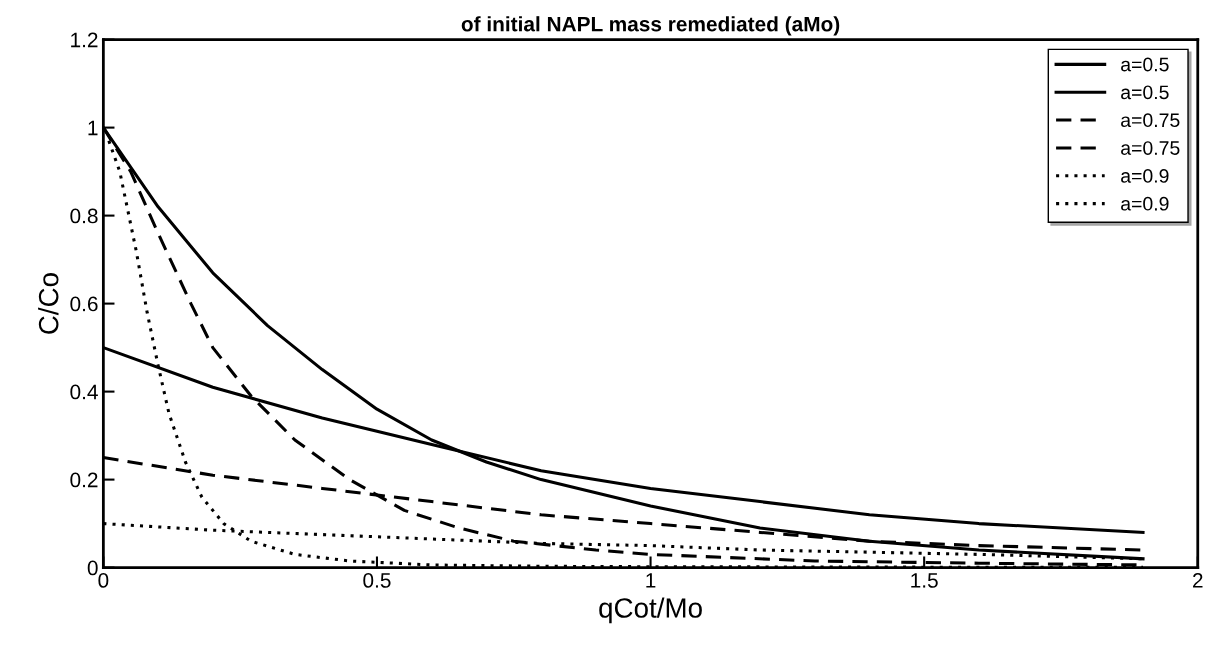 This screenshot has height=660, width=1216. I want to click on y-tick-label: 0.6, so click(84, 304).